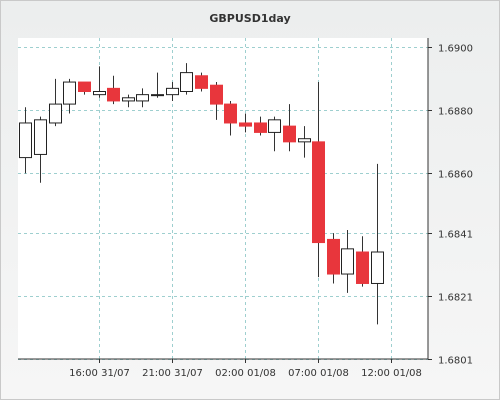  I want to click on y-tick-label: 1.6860, so click(455, 175).